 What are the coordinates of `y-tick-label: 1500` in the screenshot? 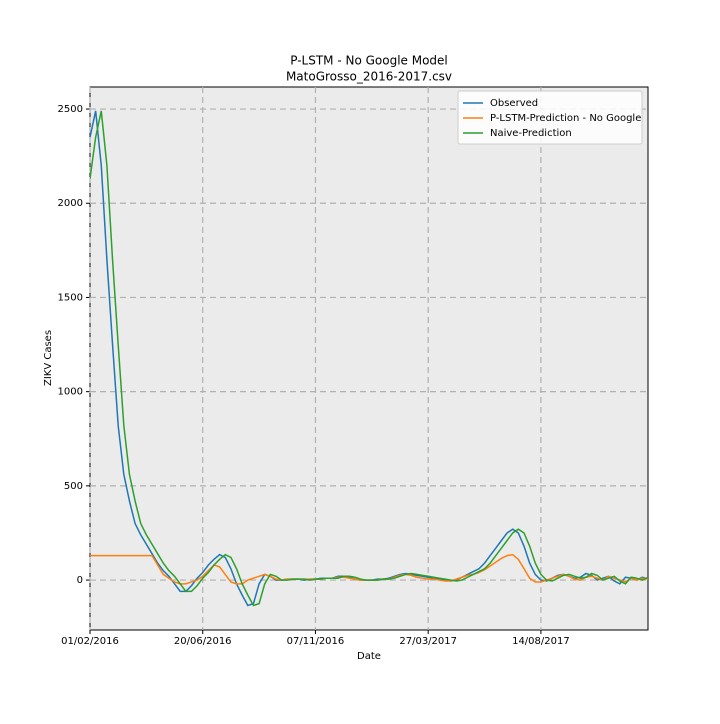 It's located at (70, 297).